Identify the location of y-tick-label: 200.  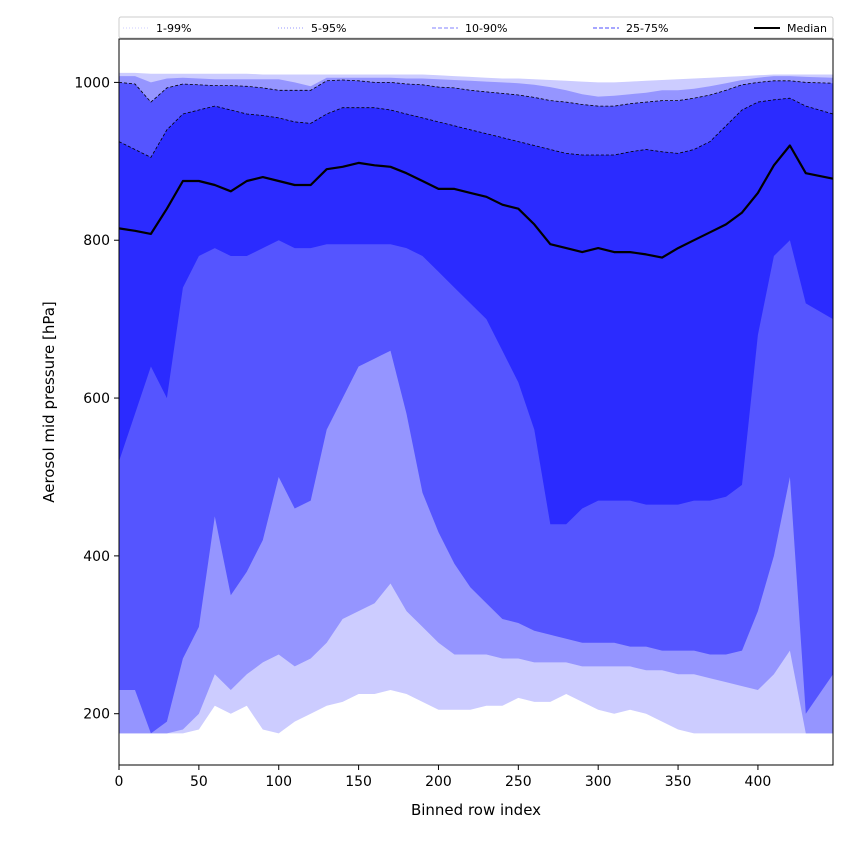
(96, 715).